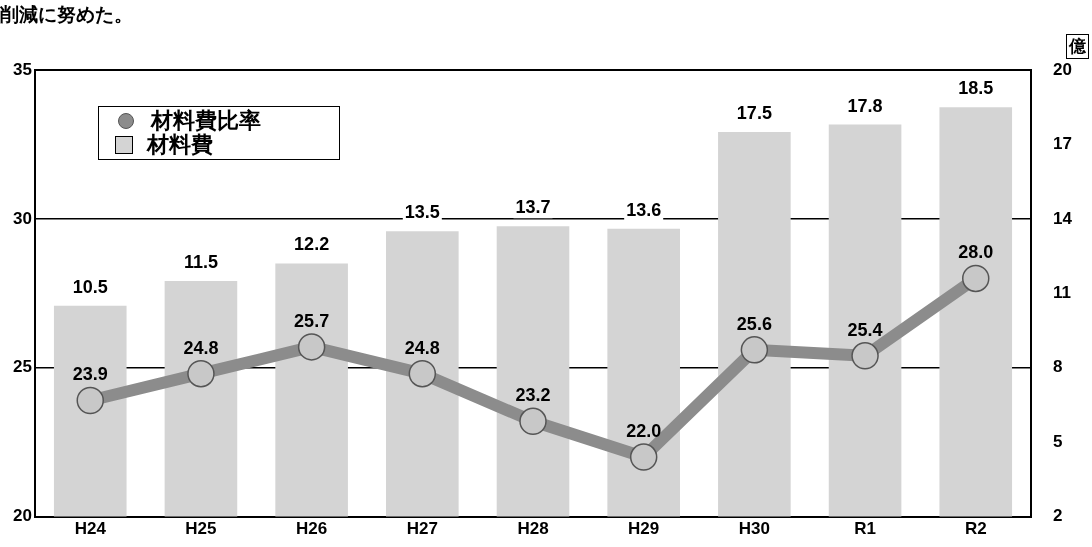  What do you see at coordinates (1063, 218) in the screenshot?
I see `y2-tick-label: 14` at bounding box center [1063, 218].